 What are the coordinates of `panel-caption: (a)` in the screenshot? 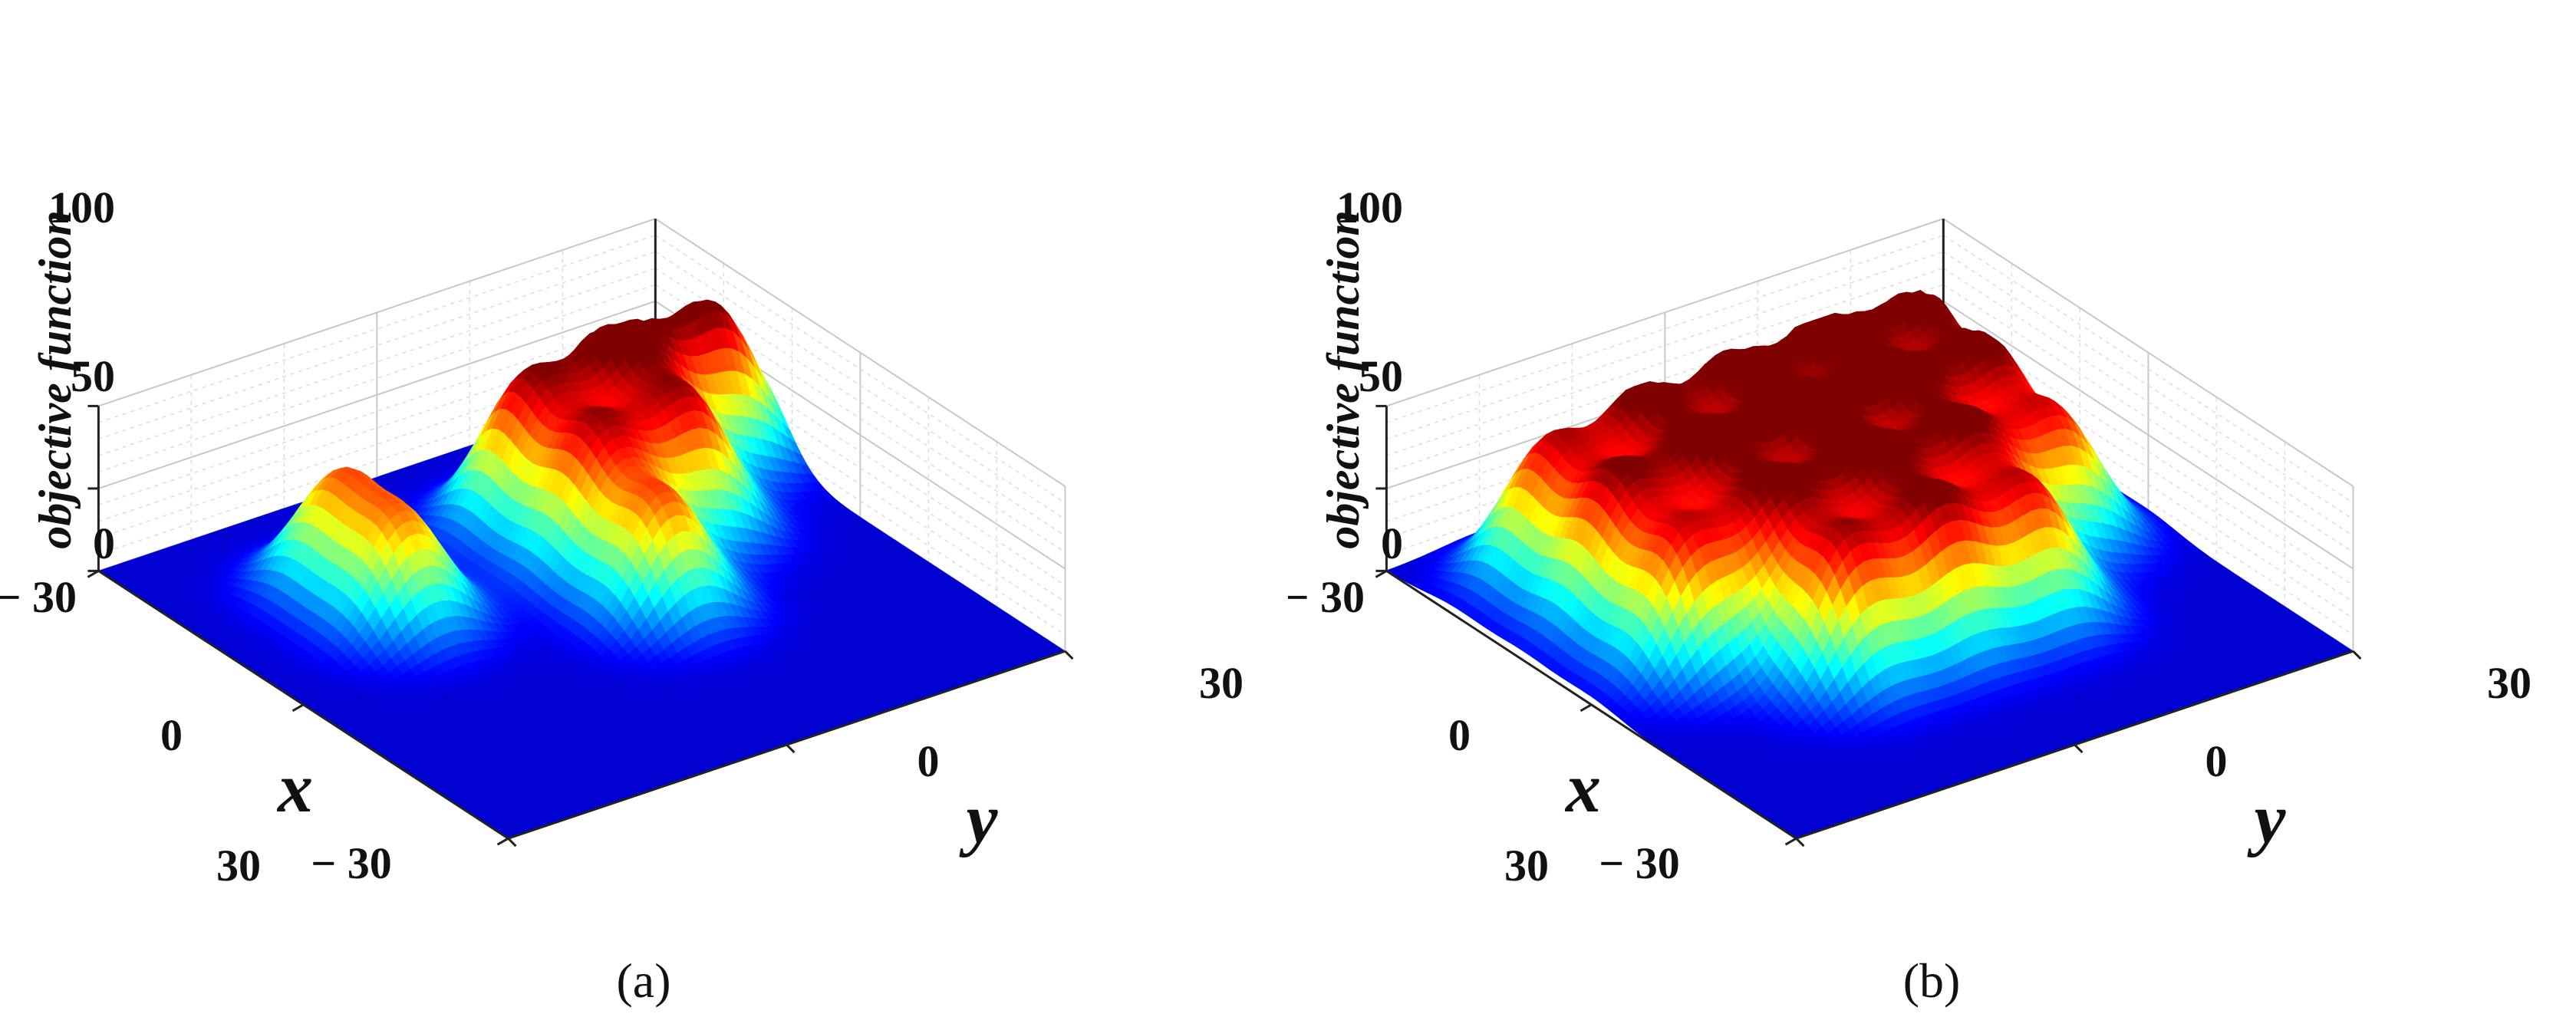 It's located at (643, 981).